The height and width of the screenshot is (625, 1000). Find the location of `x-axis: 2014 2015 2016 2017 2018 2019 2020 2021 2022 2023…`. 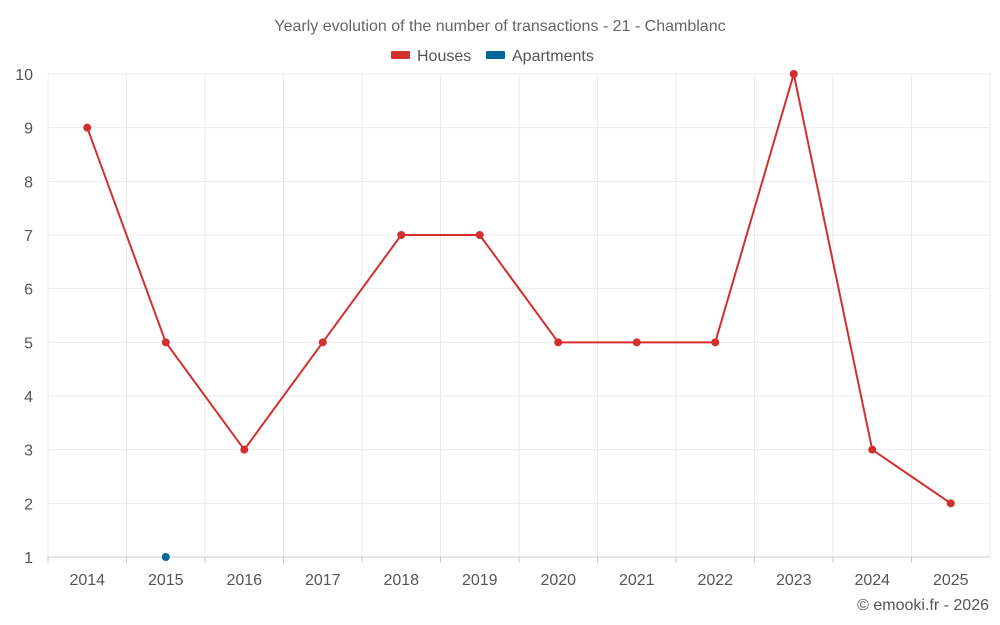

x-axis: 2014 2015 2016 2017 2018 2019 2020 2021 2022 2023… is located at coordinates (518, 572).